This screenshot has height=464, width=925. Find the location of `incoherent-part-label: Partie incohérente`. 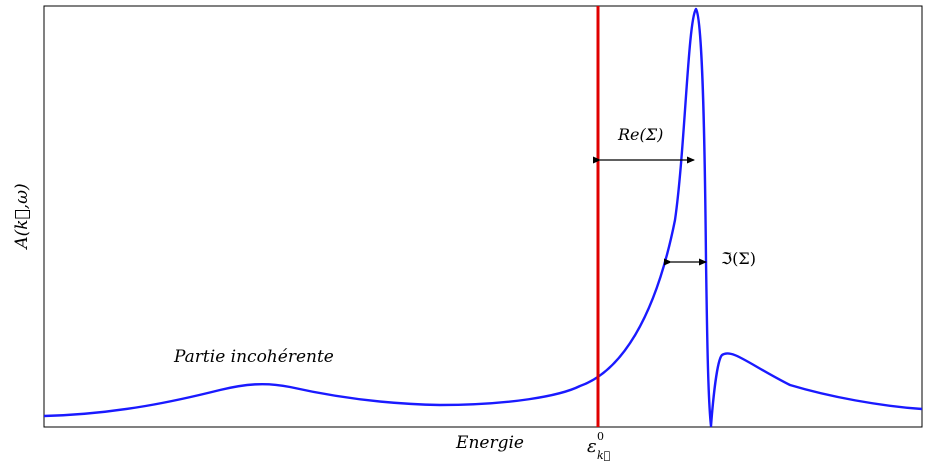

incoherent-part-label: Partie incohérente is located at coordinates (253, 357).